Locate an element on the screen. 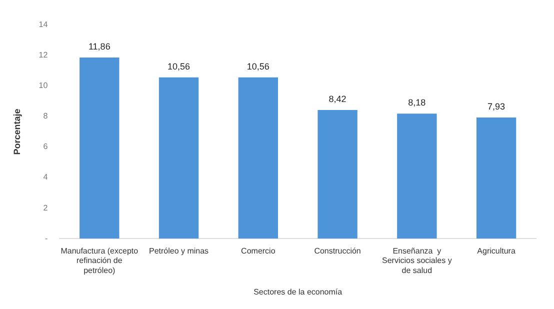 The image size is (554, 309). y-tick-label: - is located at coordinates (46, 238).